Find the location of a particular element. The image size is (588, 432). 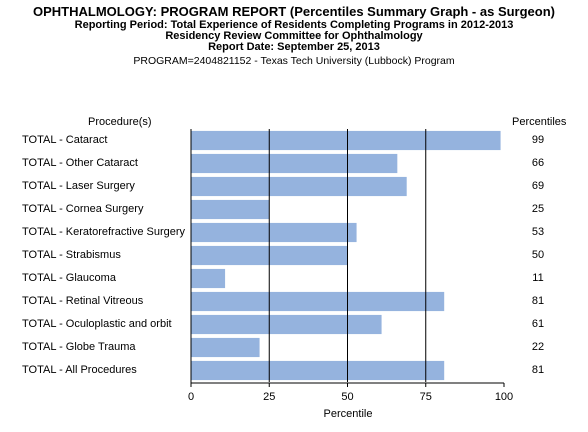

x-tick-label-100: 100 is located at coordinates (504, 397).